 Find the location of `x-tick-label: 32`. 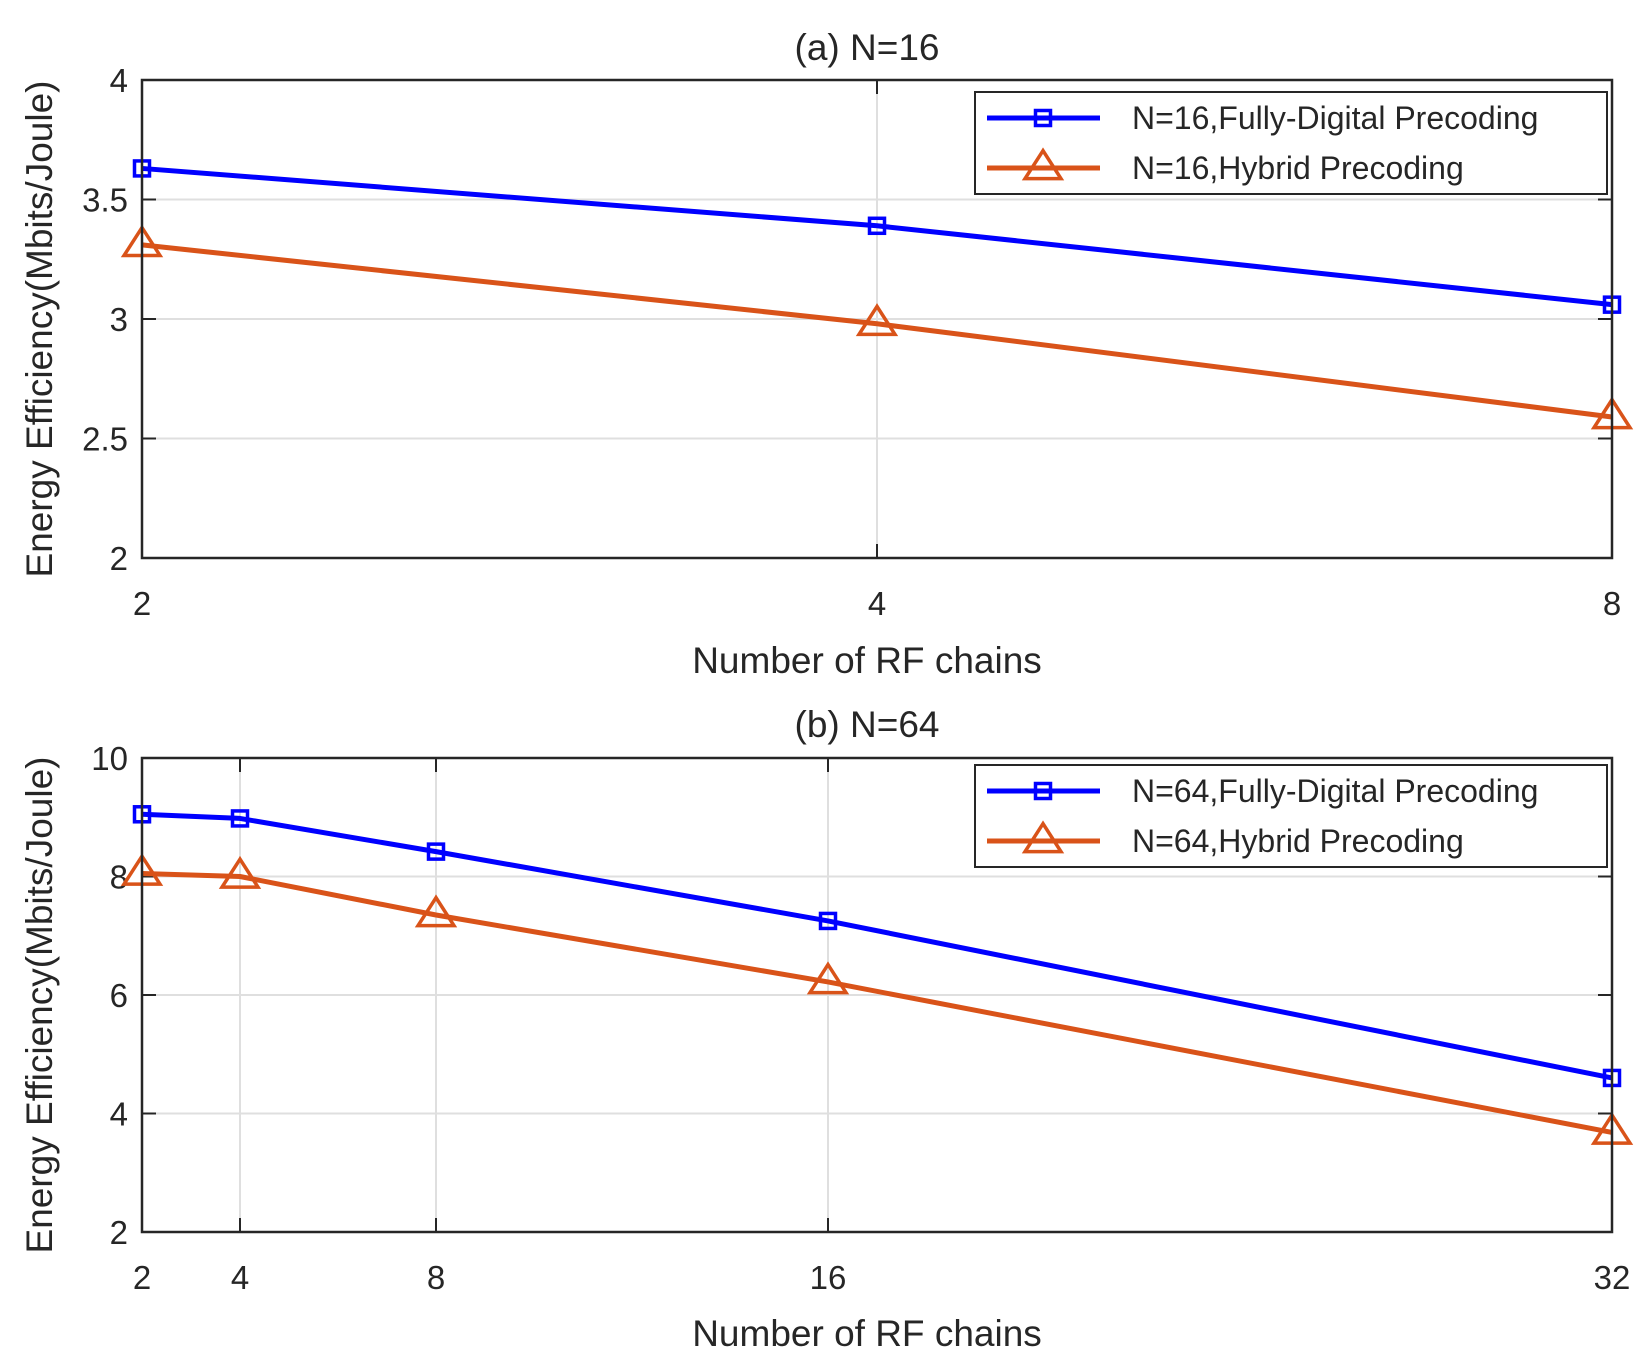

x-tick-label: 32 is located at coordinates (1612, 1277).